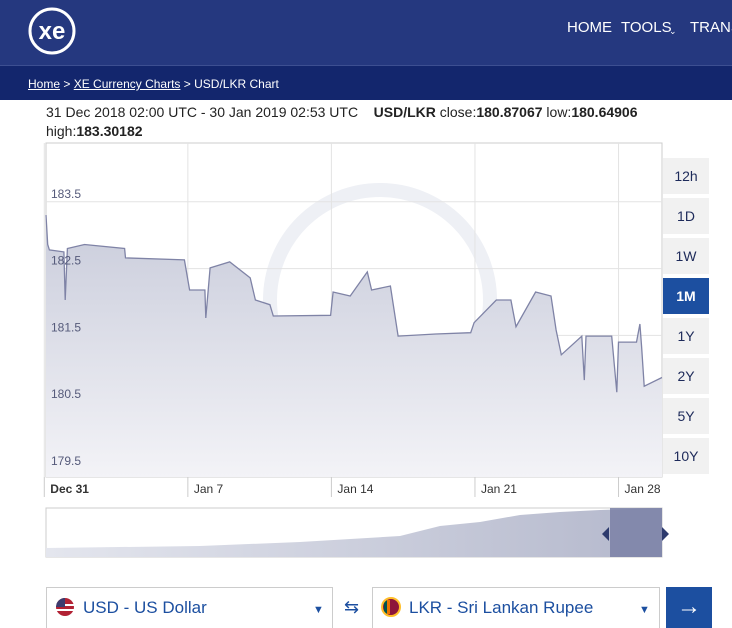 The height and width of the screenshot is (628, 732). I want to click on logo: xe, so click(53, 31).